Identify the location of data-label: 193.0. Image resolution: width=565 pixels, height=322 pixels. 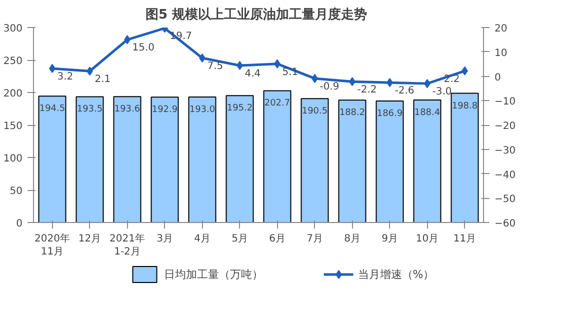
(202, 110).